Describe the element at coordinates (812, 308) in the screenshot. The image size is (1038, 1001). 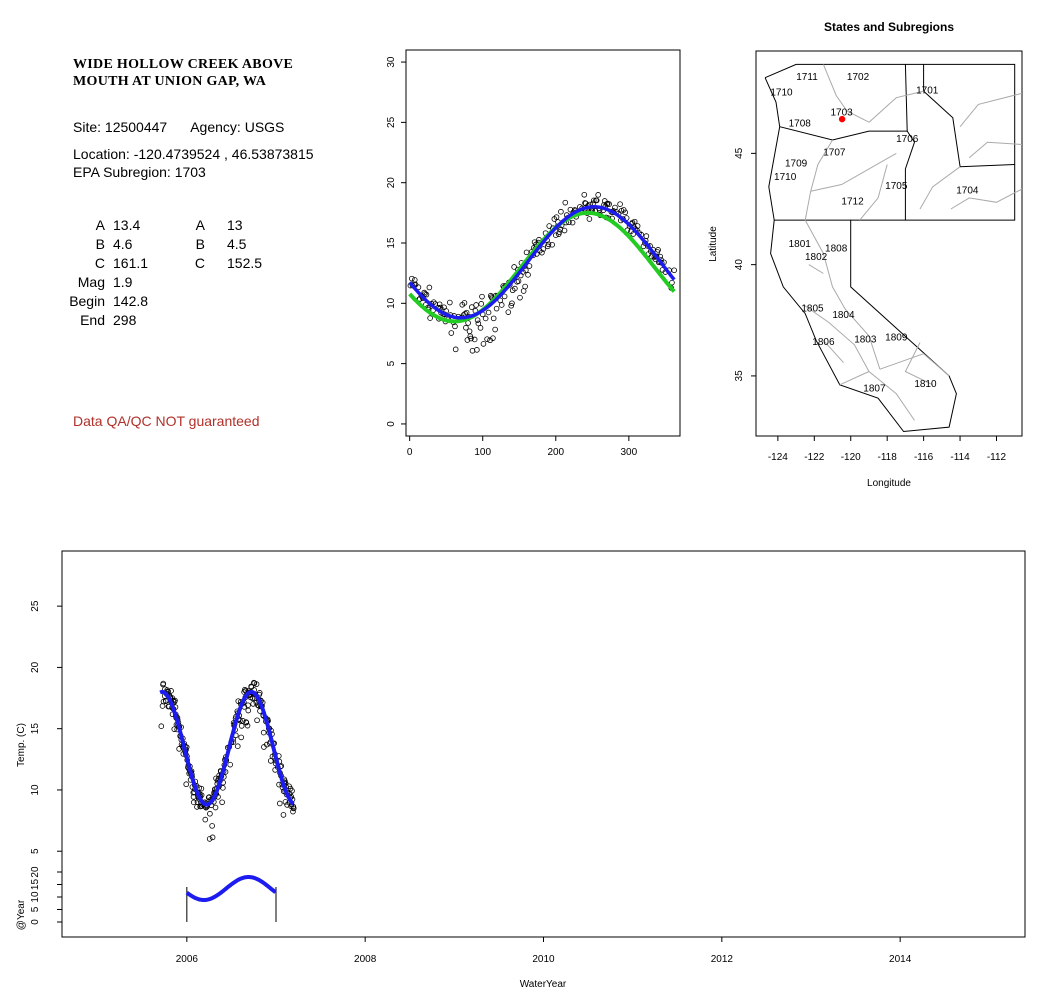
I see `region-label: 1805` at that location.